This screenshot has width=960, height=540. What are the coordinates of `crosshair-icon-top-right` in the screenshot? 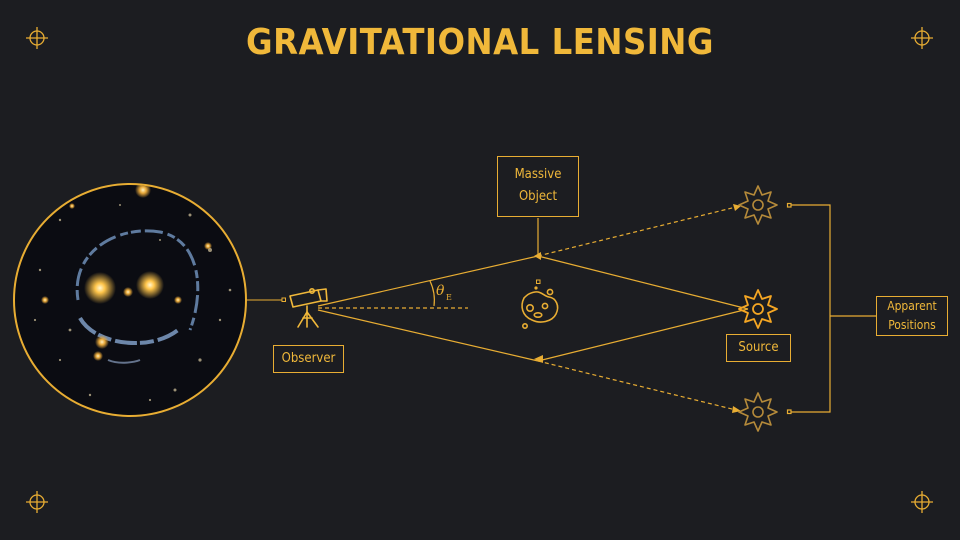 It's located at (922, 38).